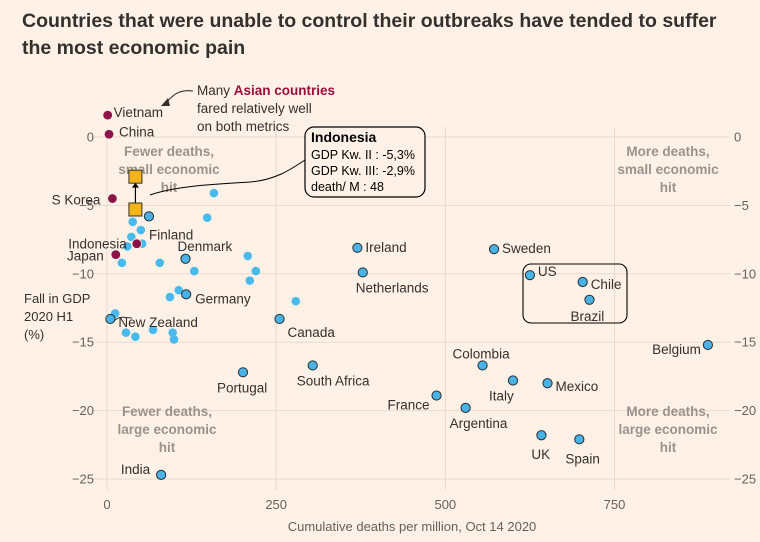 The height and width of the screenshot is (542, 760). Describe the element at coordinates (136, 243) in the screenshot. I see `point-indonesia` at that location.